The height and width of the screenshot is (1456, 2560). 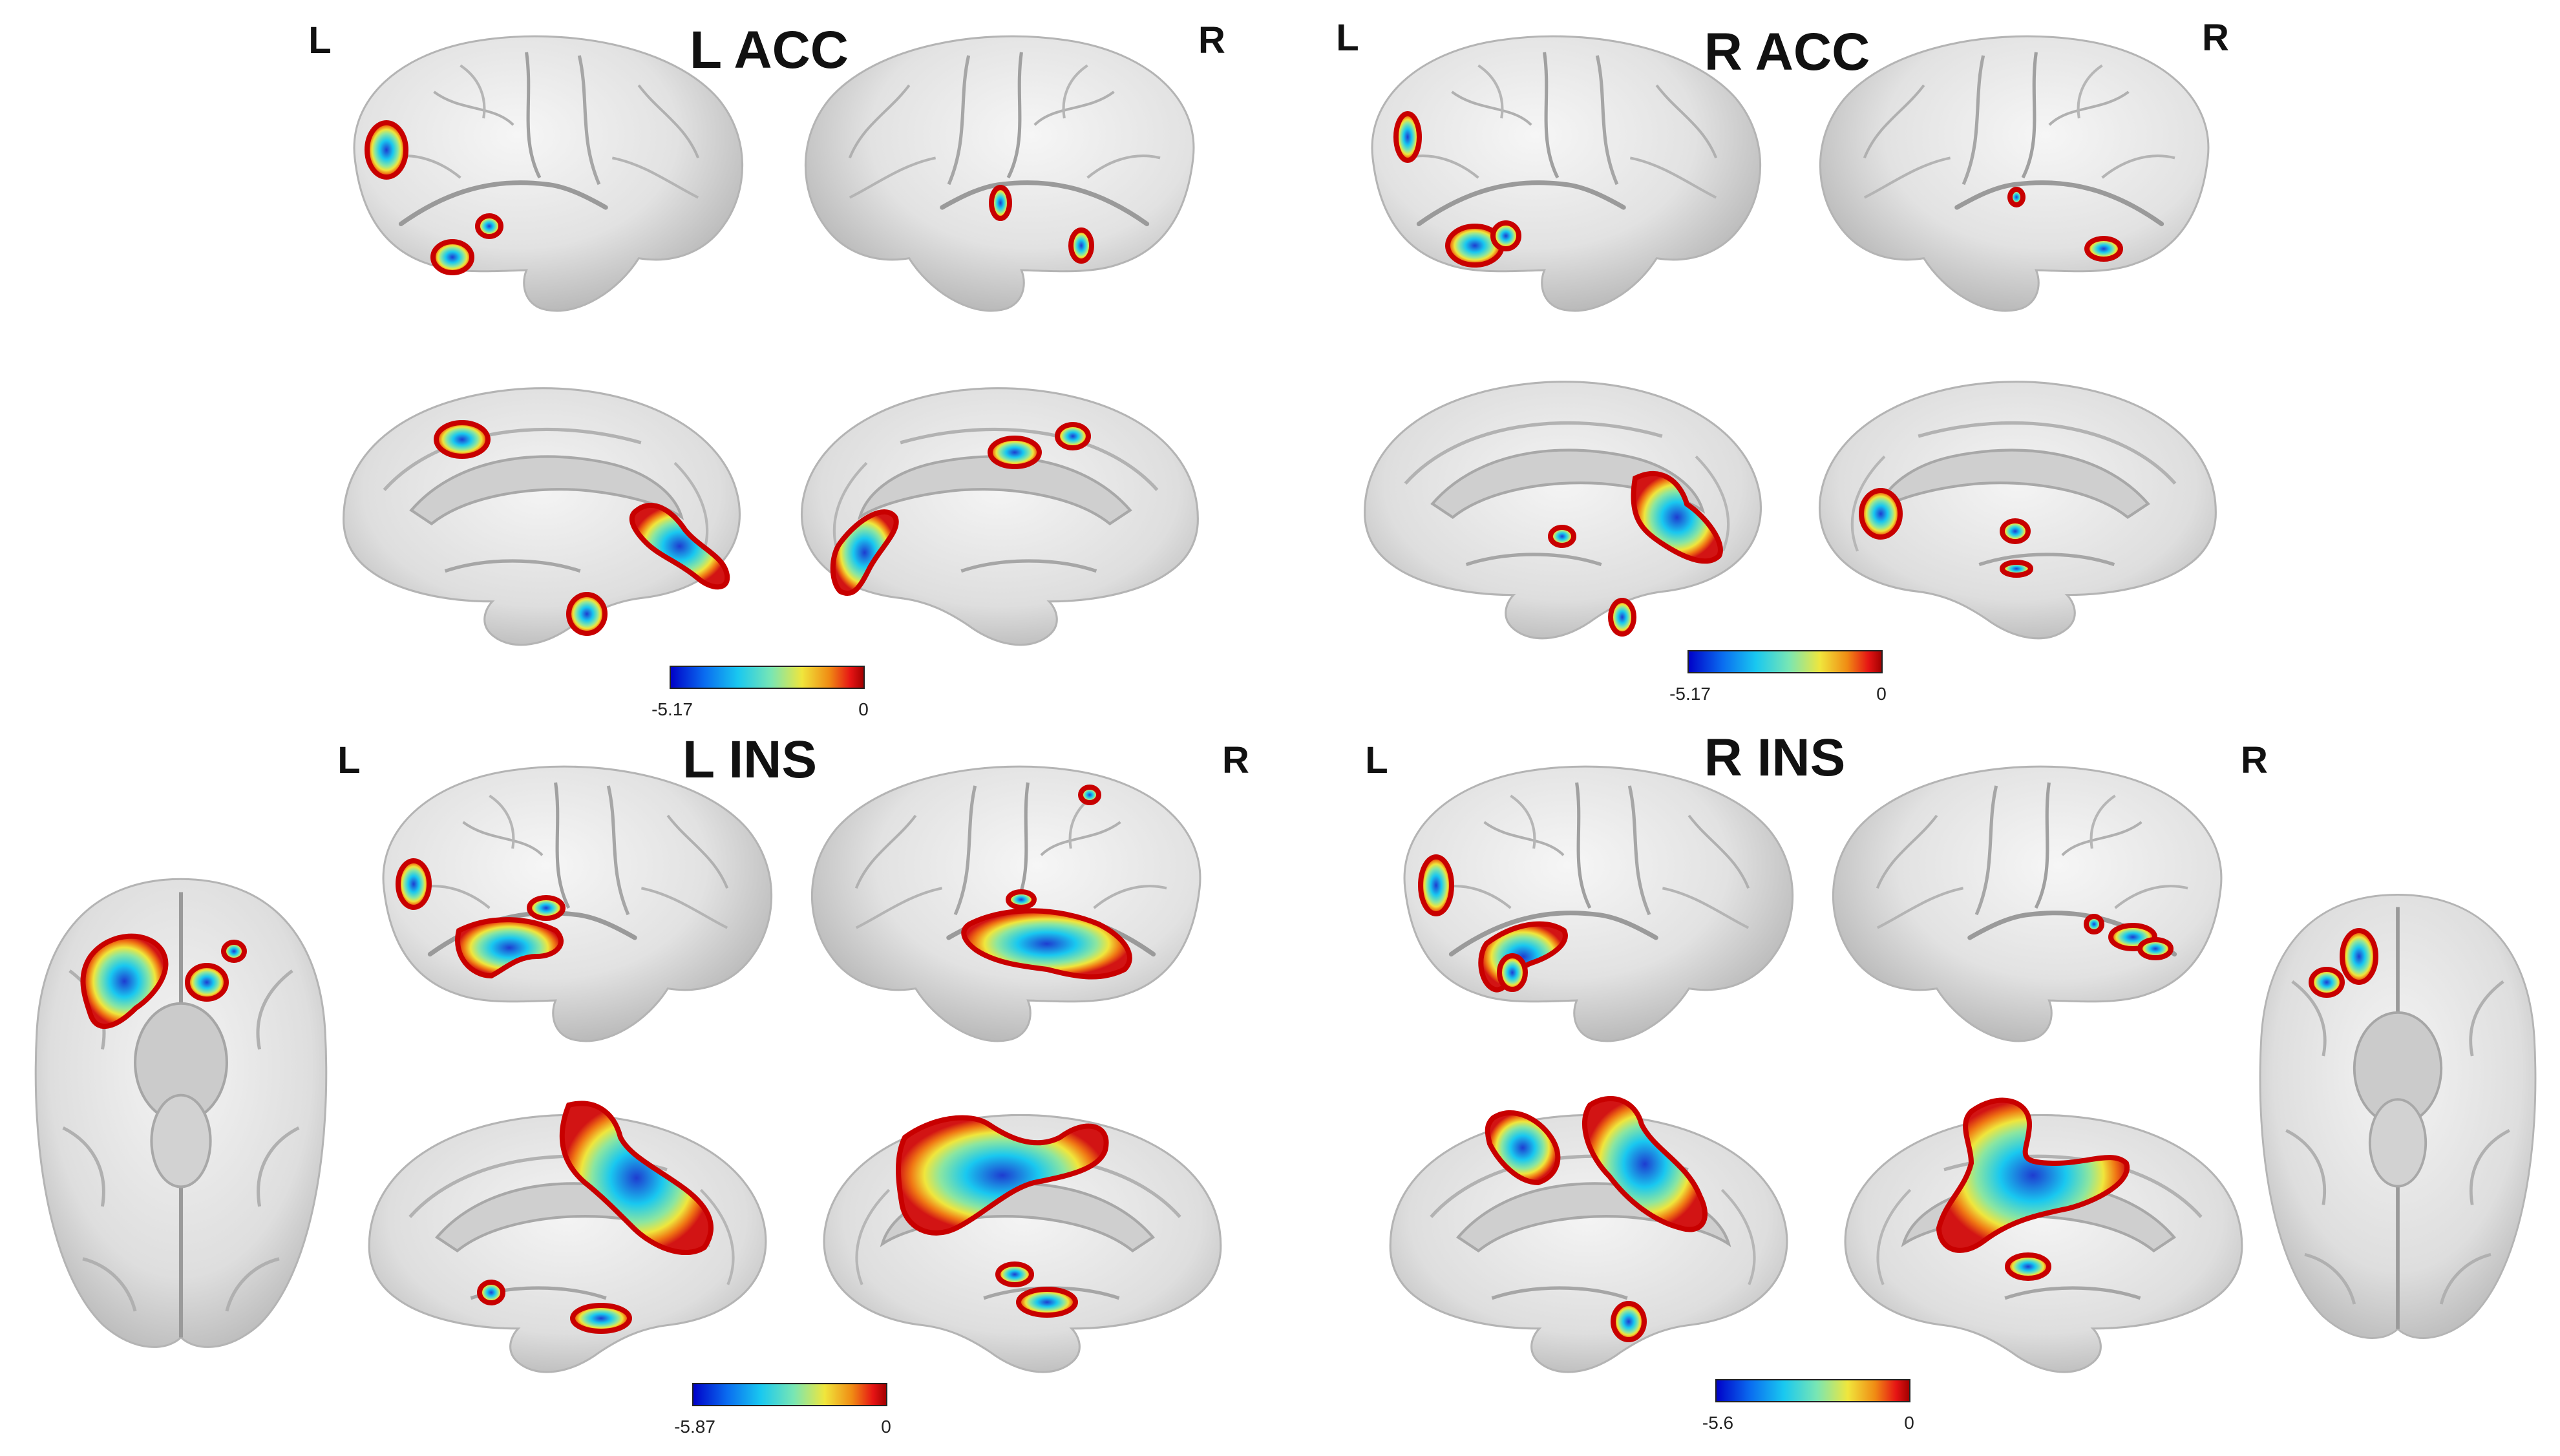 I want to click on panel-title: R INS, so click(x=1775, y=757).